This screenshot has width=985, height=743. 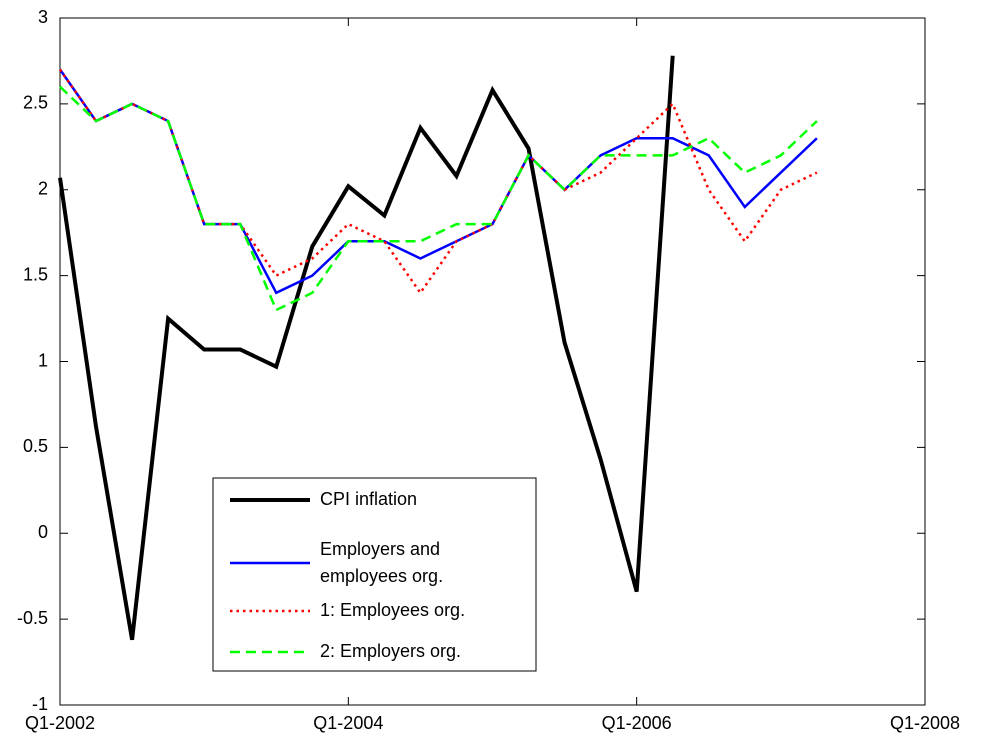 What do you see at coordinates (35, 446) in the screenshot?
I see `y-tick-label: 0.5` at bounding box center [35, 446].